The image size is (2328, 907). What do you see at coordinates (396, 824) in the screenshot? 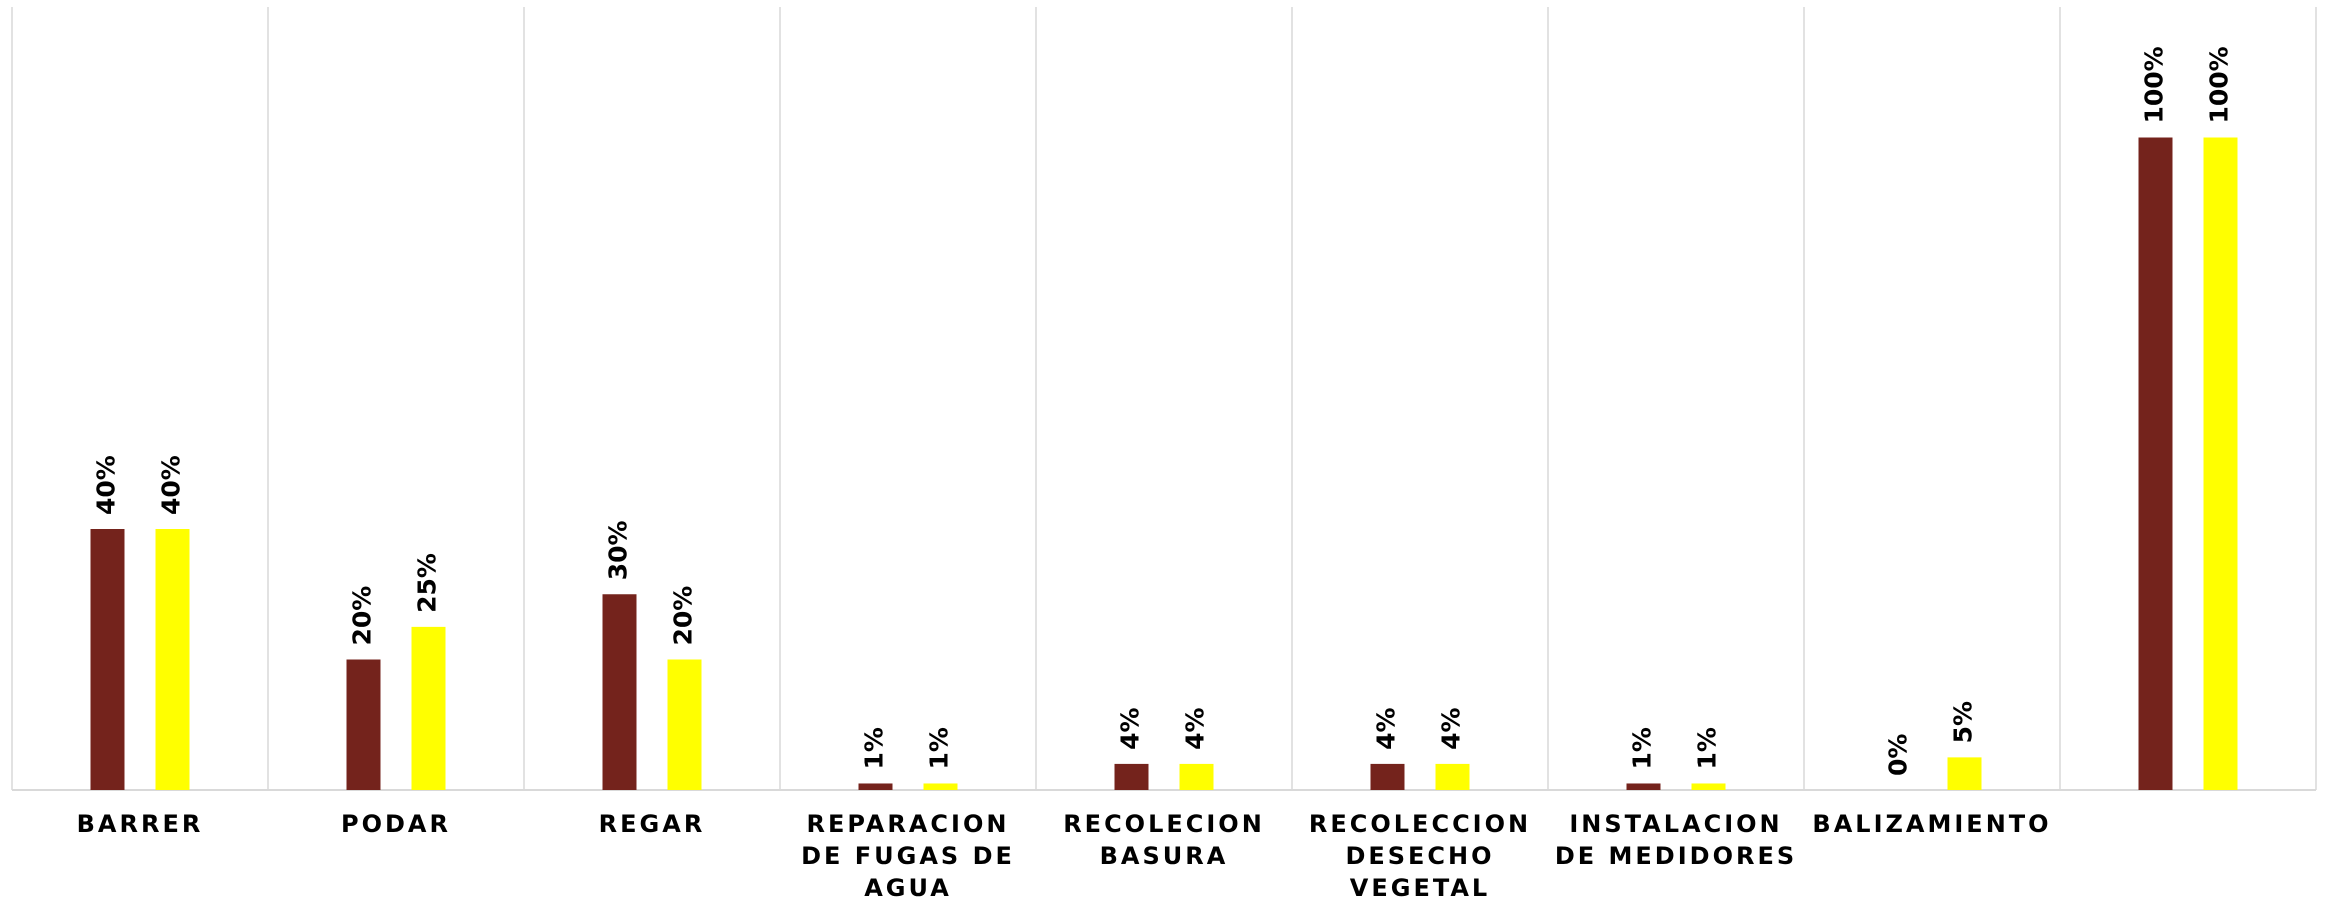
I see `x-tick-label: PODAR` at bounding box center [396, 824].